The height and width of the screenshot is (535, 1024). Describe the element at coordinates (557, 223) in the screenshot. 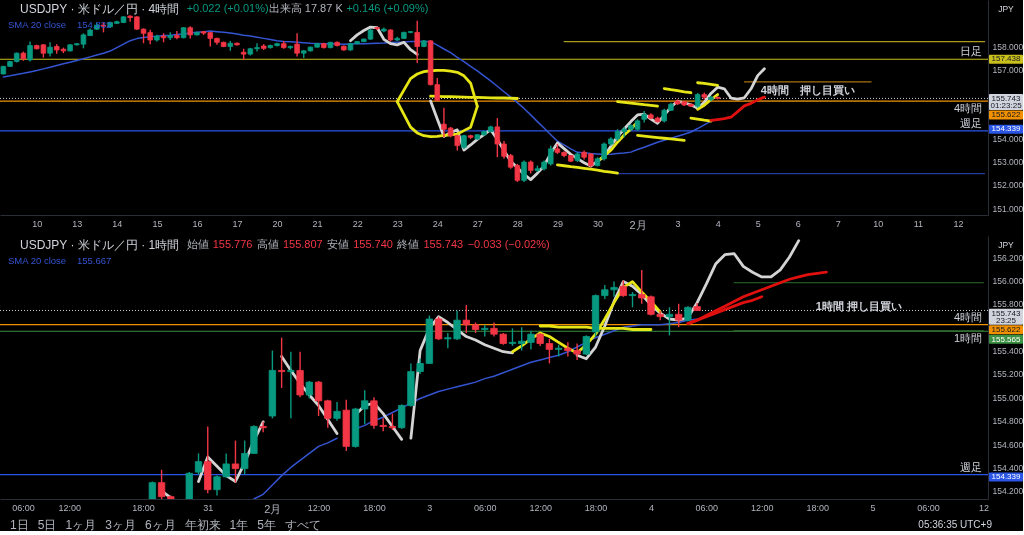

I see `x-tick-label: 29` at that location.